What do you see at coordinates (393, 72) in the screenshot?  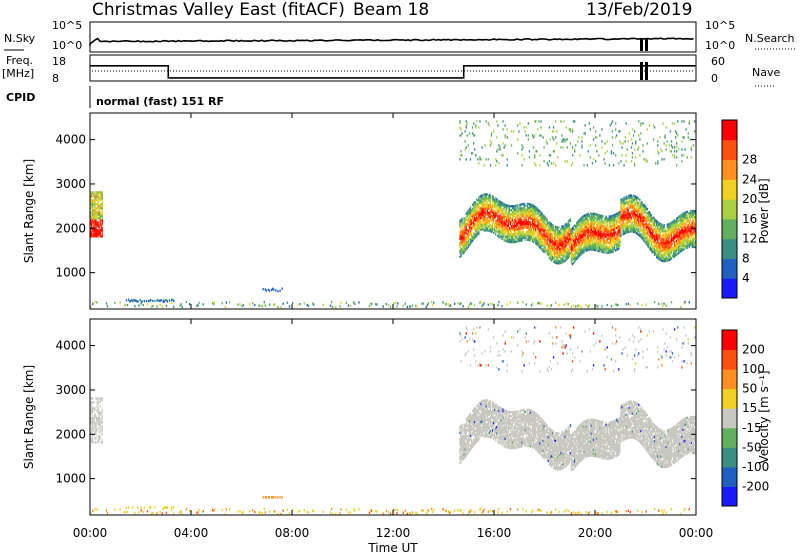 I see `freq-line` at bounding box center [393, 72].